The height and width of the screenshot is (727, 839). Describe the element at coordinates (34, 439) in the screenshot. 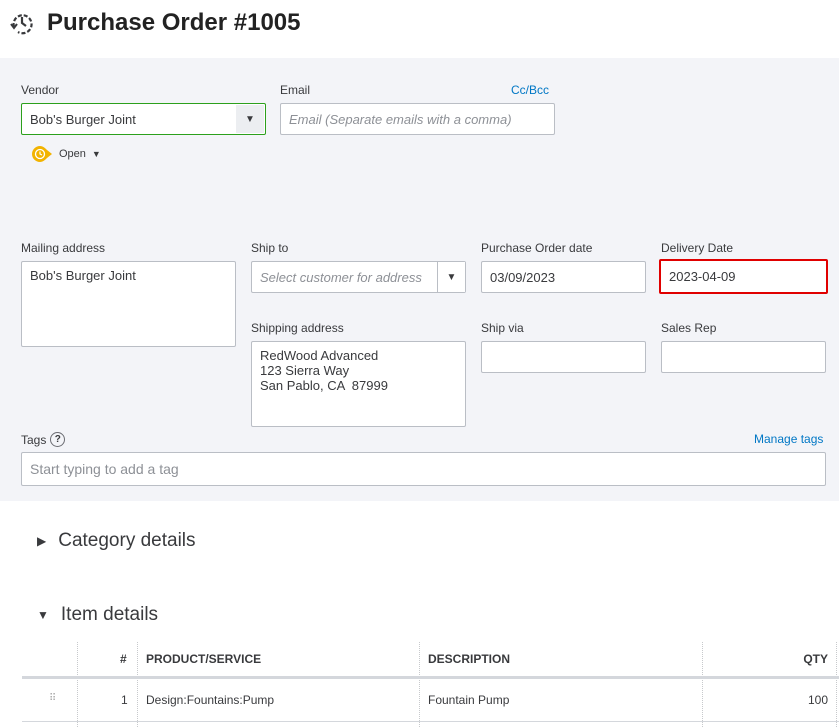

I see `tags-label: Tags` at that location.